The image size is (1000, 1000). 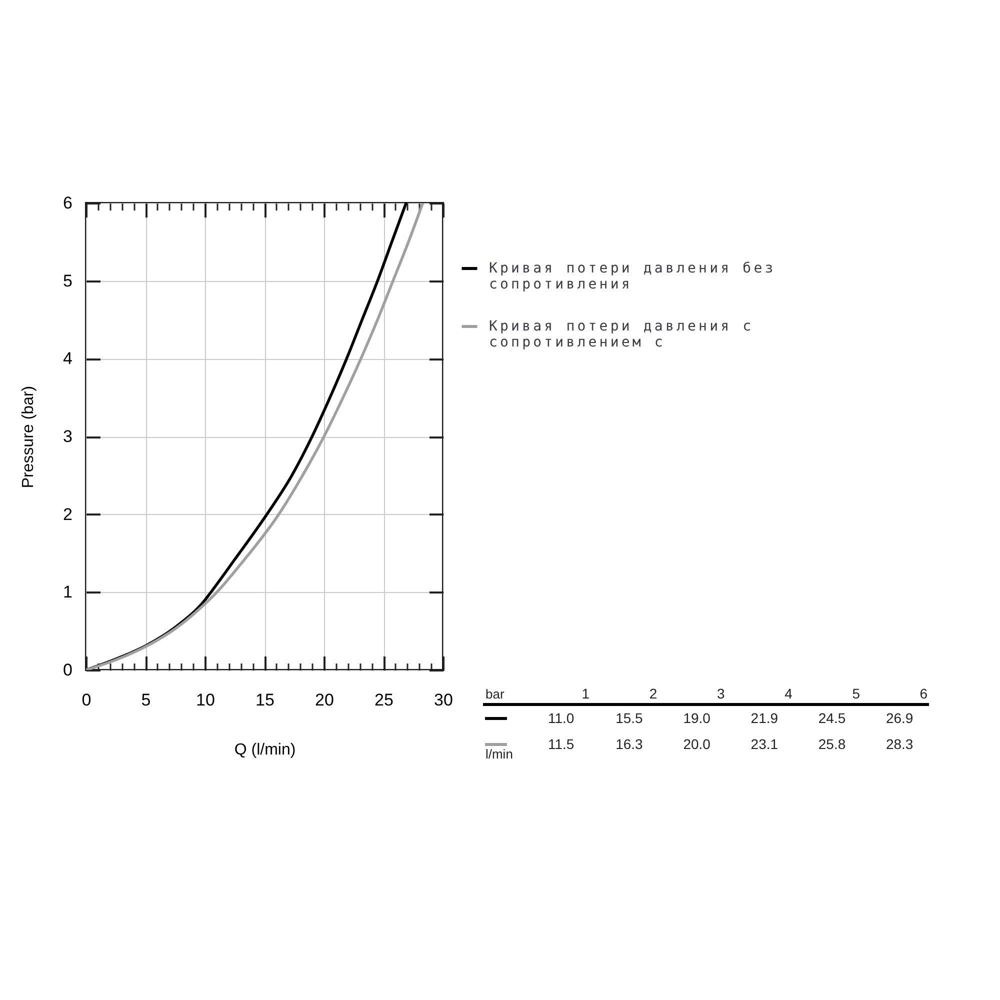 I want to click on legend-label: Кривая потери давления без сопротивления, so click(x=632, y=276).